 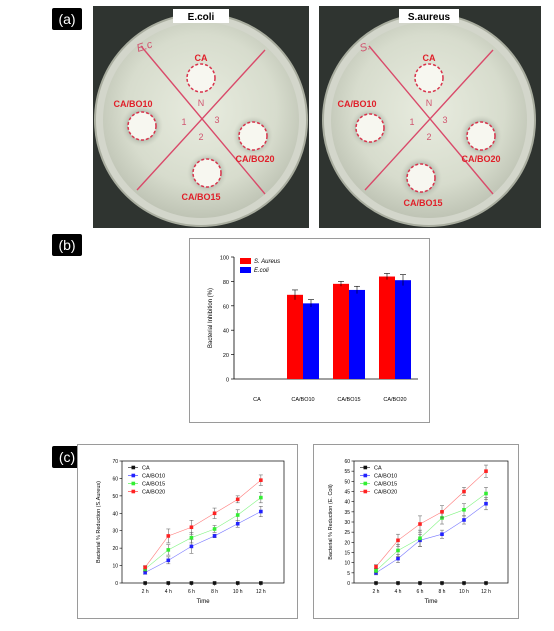 What do you see at coordinates (421, 178) in the screenshot?
I see `sample-disc-bo15` at bounding box center [421, 178].